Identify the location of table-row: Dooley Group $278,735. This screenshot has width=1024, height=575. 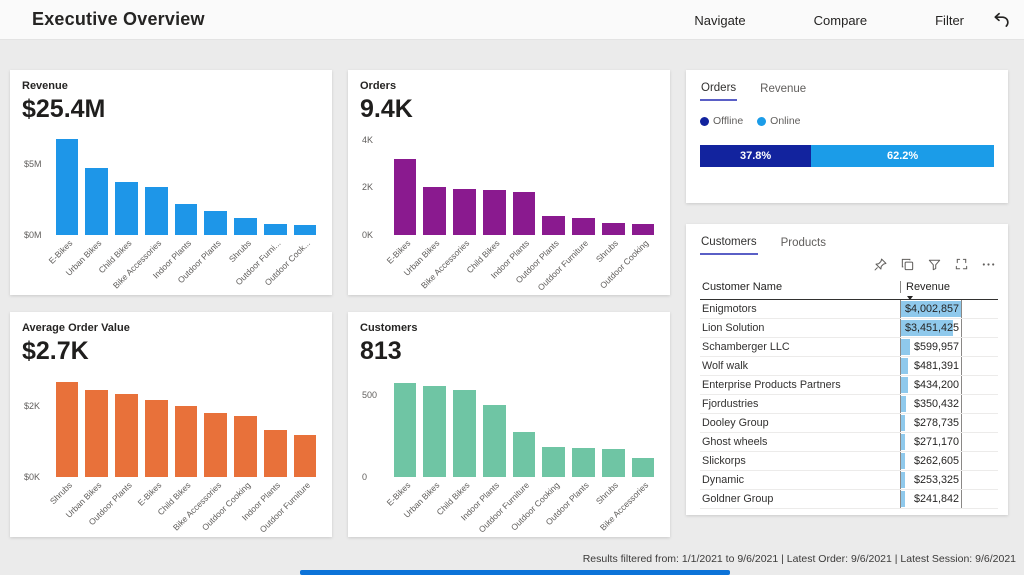
(849, 423).